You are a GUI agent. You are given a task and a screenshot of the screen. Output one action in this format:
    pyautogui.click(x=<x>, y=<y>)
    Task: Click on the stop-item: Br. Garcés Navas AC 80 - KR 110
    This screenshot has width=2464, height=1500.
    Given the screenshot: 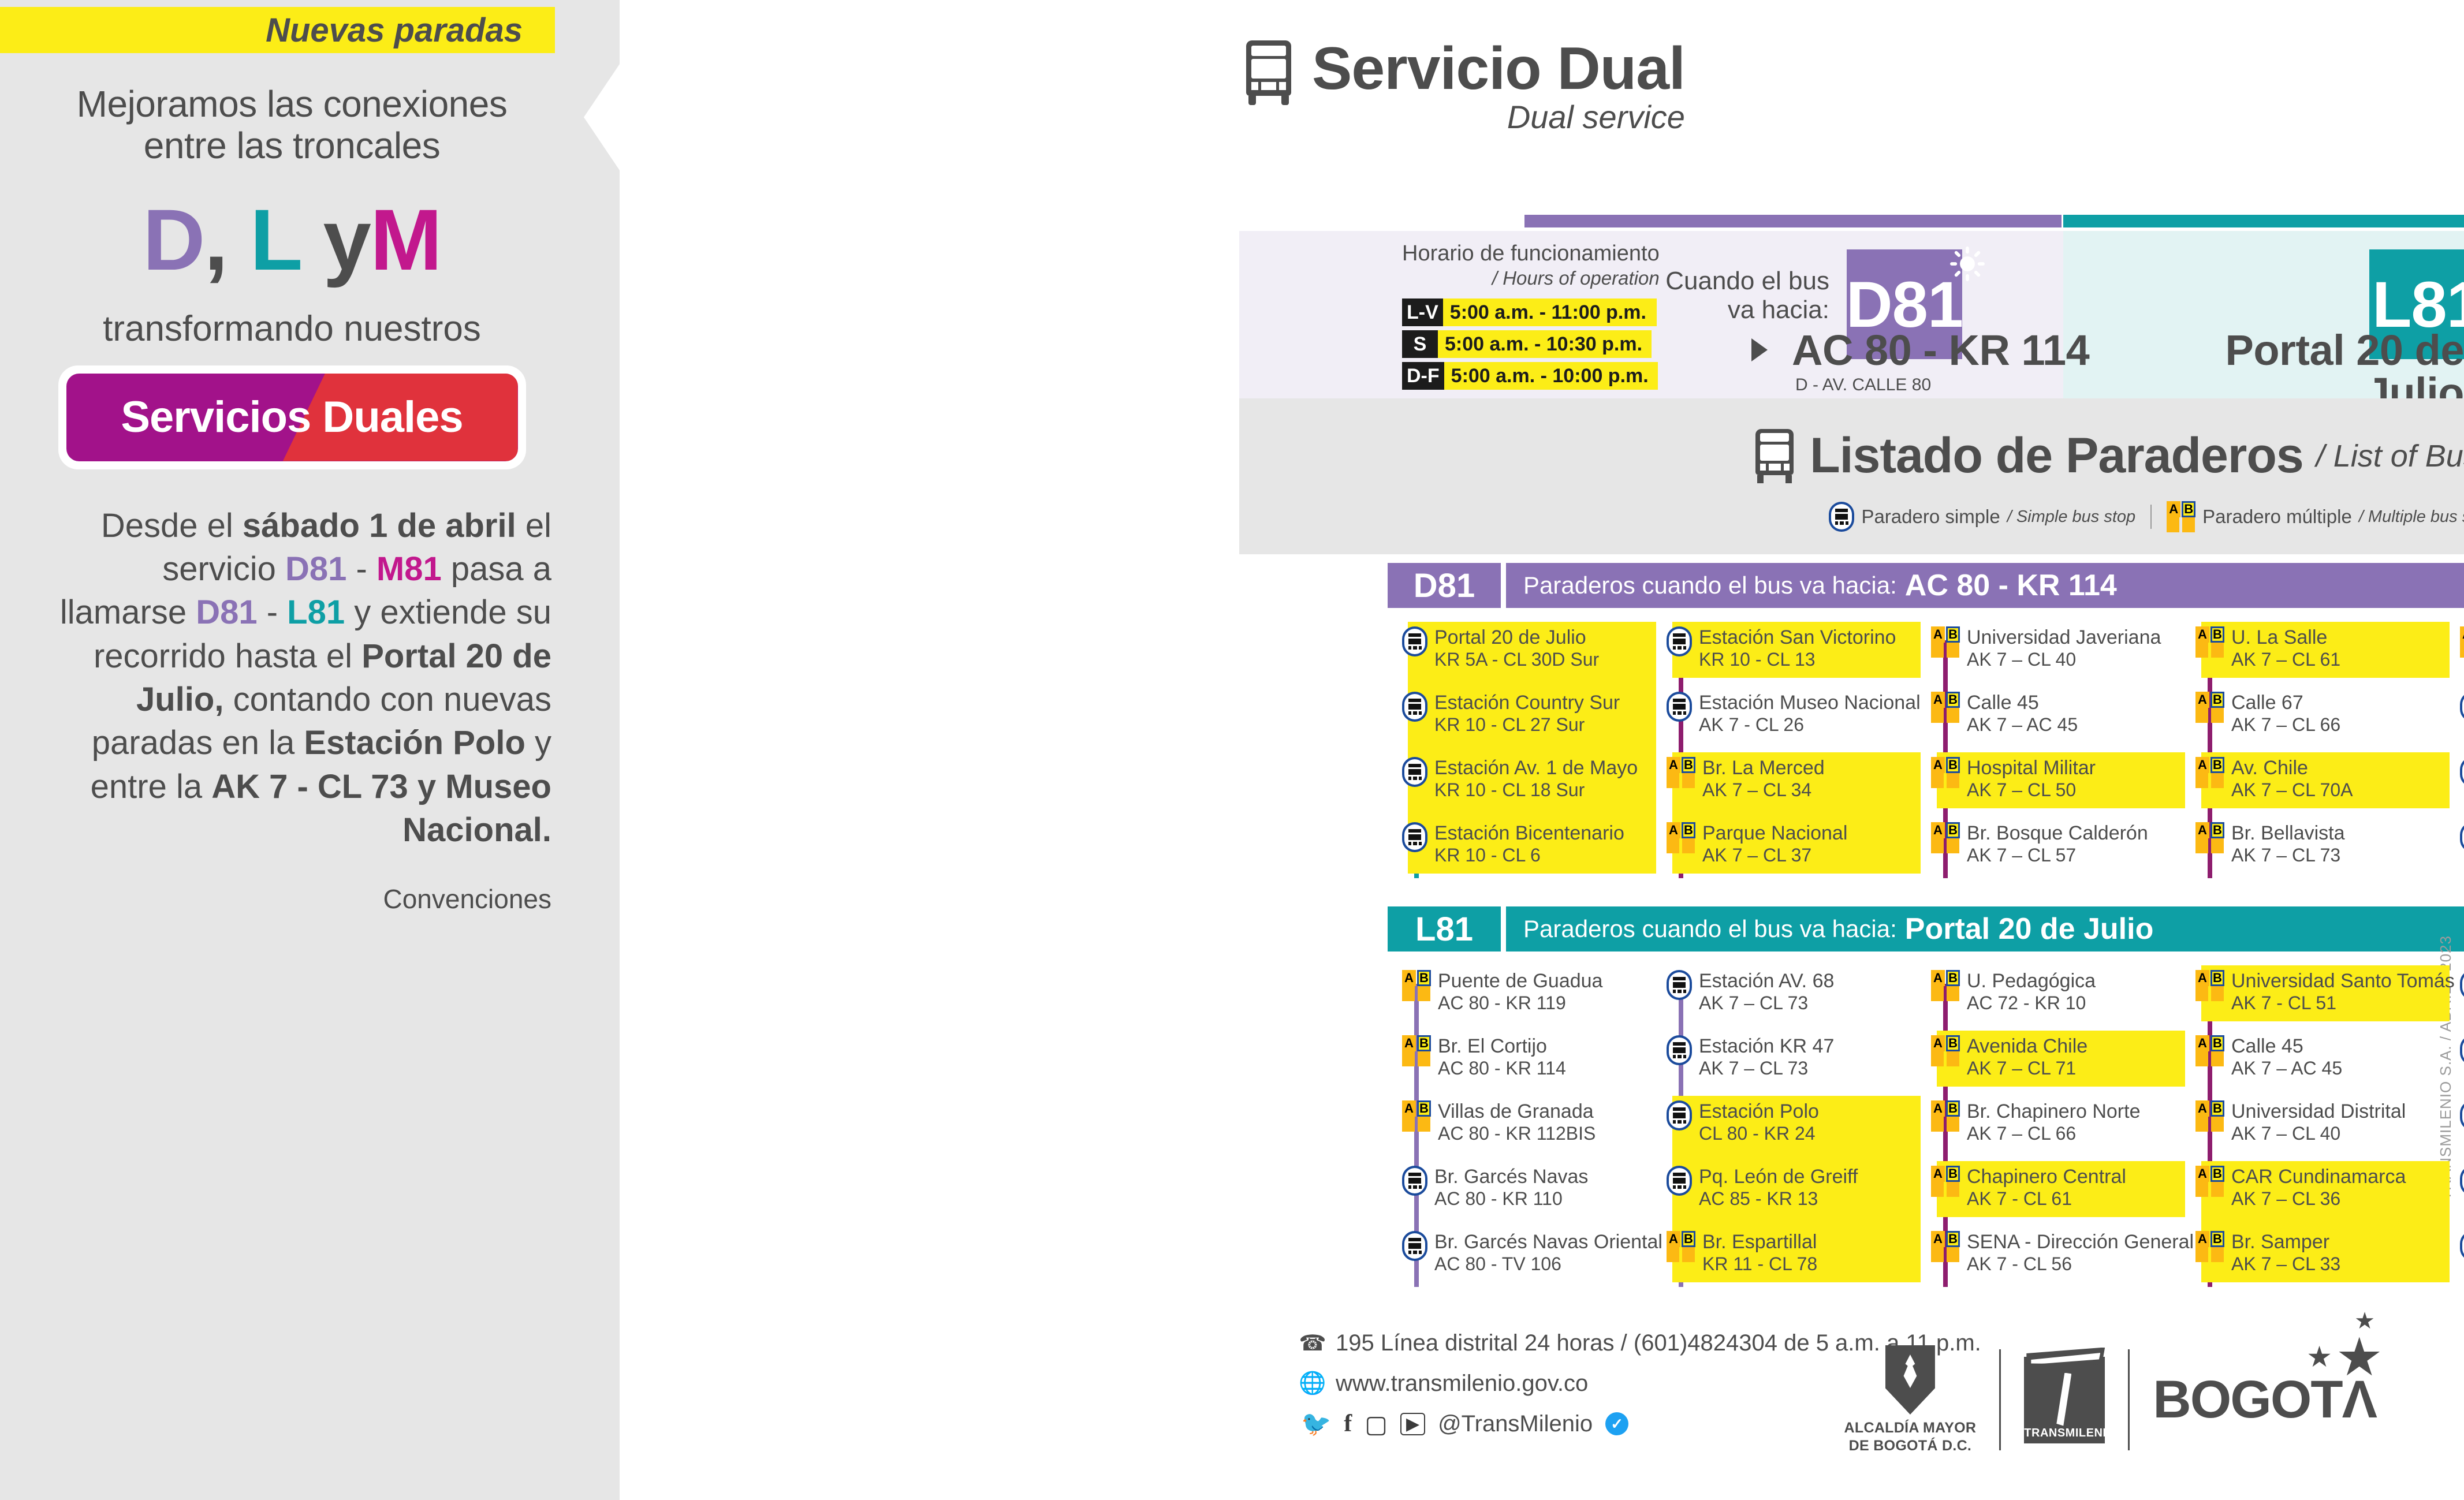 What is the action you would take?
    pyautogui.click(x=1534, y=1198)
    